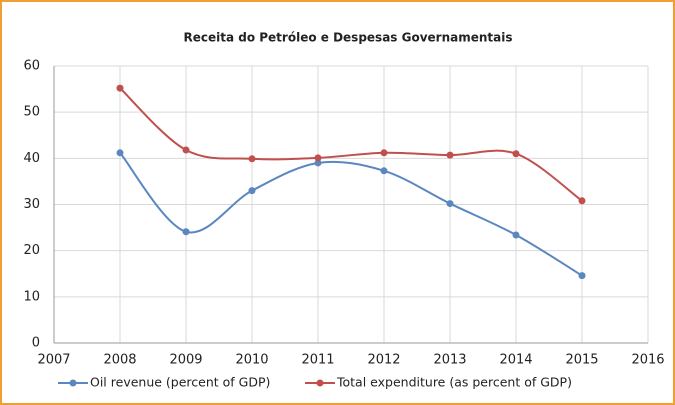  Describe the element at coordinates (454, 382) in the screenshot. I see `legend-label: Total expenditure (as percent of GDP)` at that location.